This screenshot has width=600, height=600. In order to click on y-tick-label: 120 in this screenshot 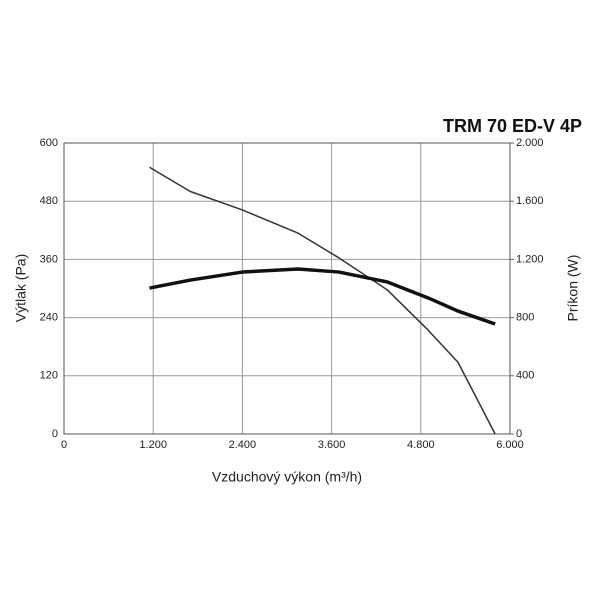, I will do `click(49, 376)`.